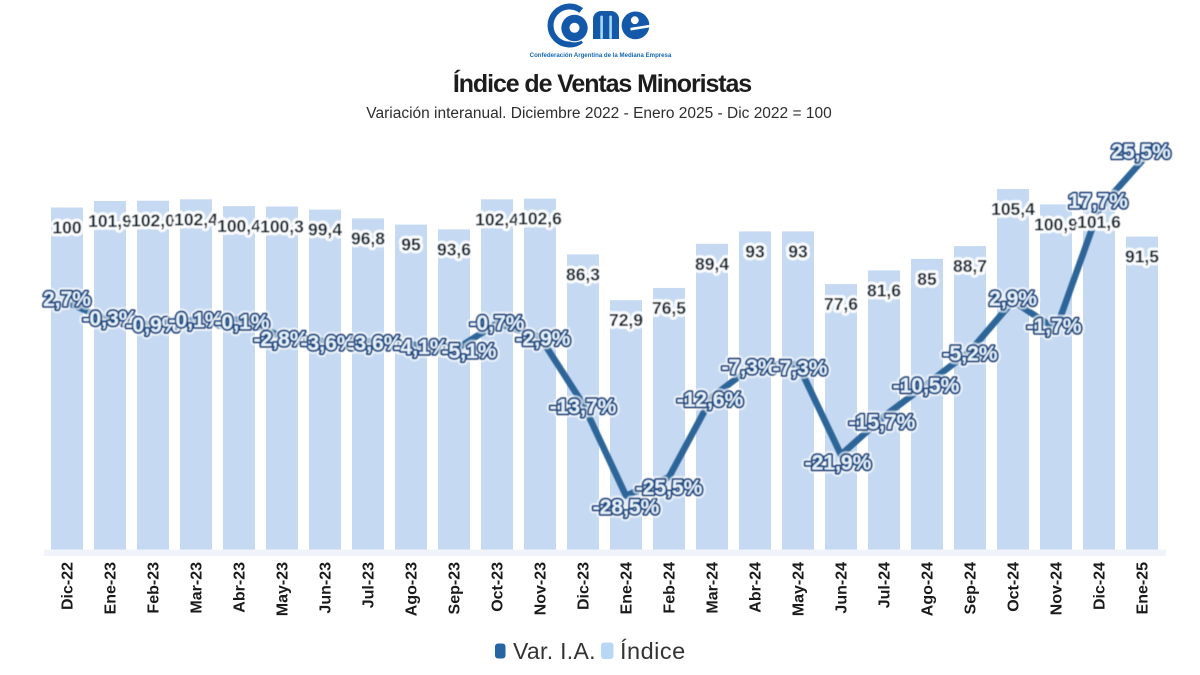  Describe the element at coordinates (669, 488) in the screenshot. I see `svg-text: -25,5%` at that location.